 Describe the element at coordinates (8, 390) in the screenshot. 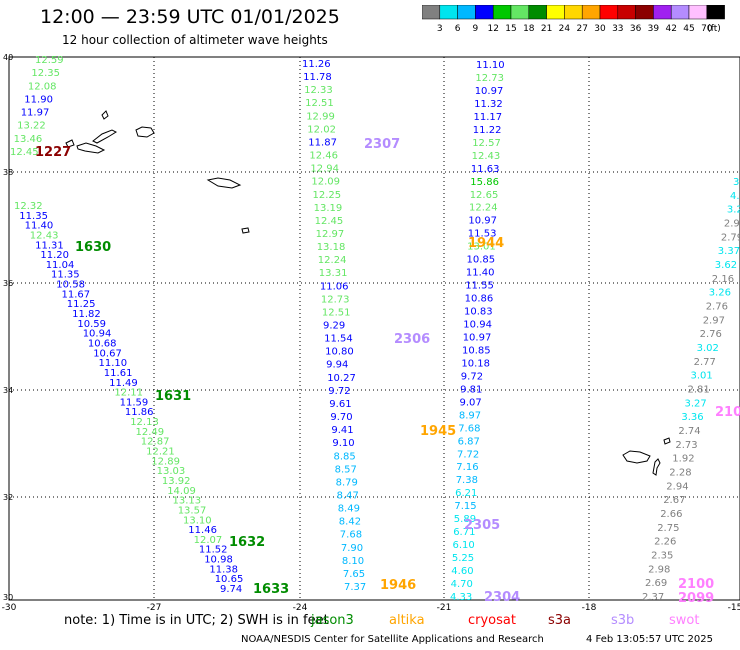

I see `latitude-tick: 34` at that location.